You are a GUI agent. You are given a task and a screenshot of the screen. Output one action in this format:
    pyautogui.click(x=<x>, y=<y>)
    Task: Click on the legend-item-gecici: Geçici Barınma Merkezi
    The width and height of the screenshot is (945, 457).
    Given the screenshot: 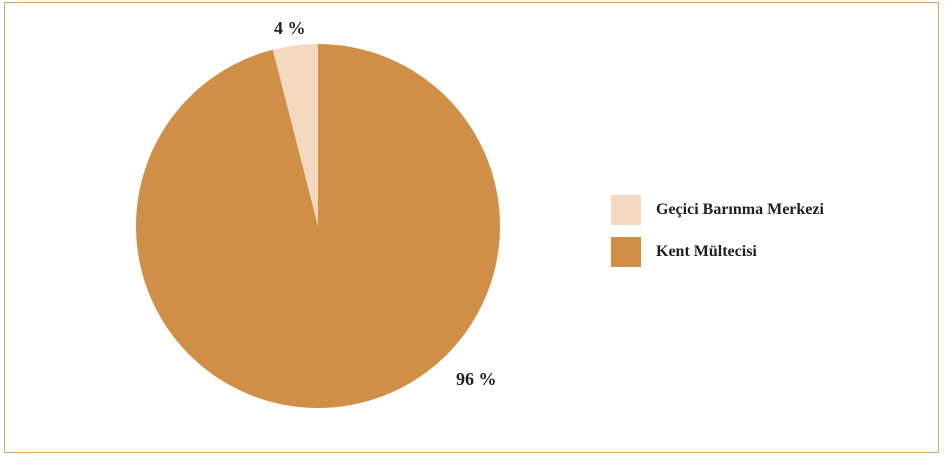 What is the action you would take?
    pyautogui.click(x=717, y=210)
    